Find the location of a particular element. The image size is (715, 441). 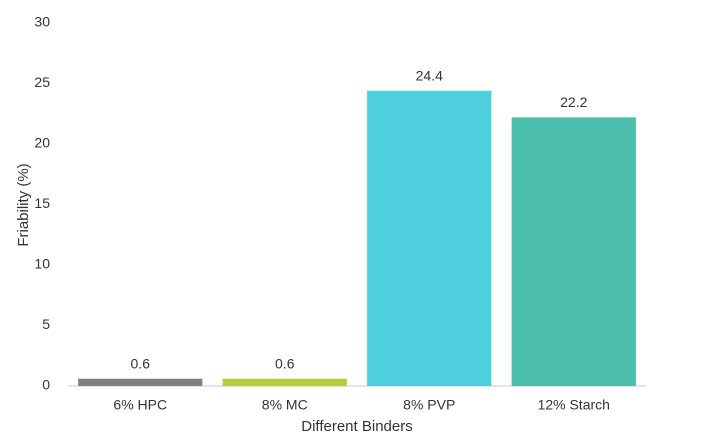

data-label: 22.2 is located at coordinates (573, 102).